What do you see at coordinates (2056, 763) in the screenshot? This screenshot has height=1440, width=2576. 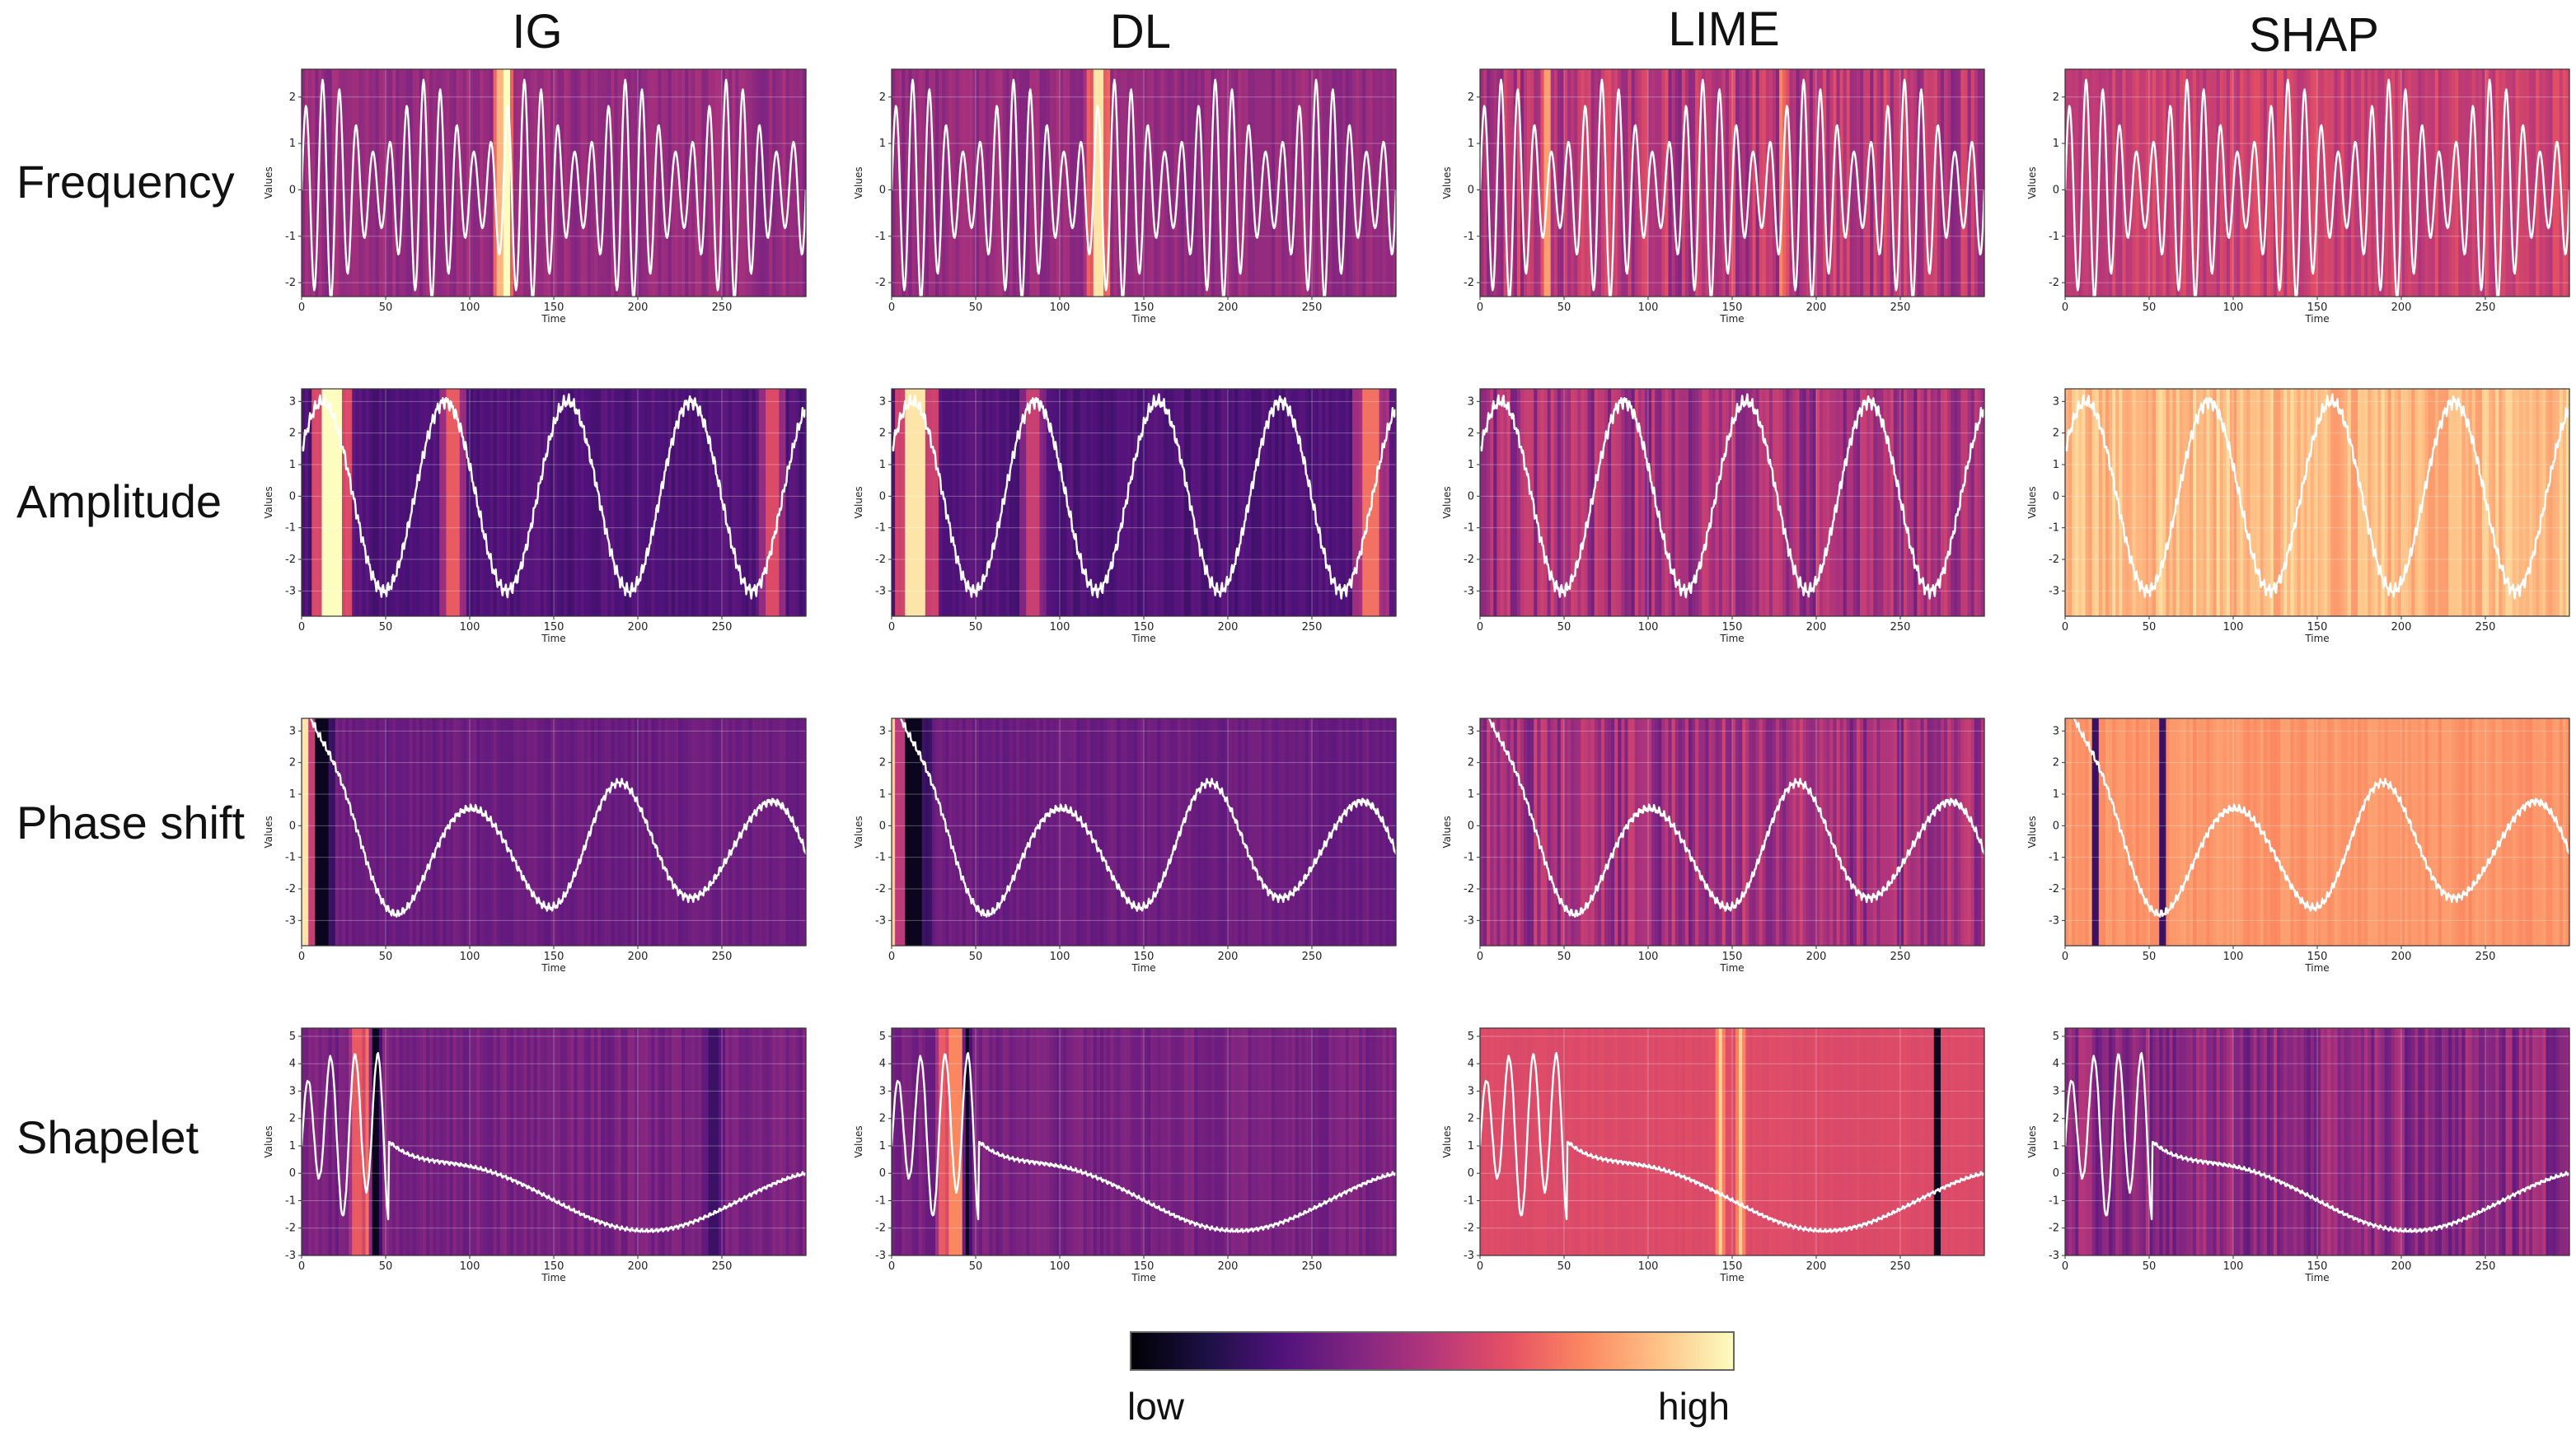 I see `y-tick-label: 2` at bounding box center [2056, 763].